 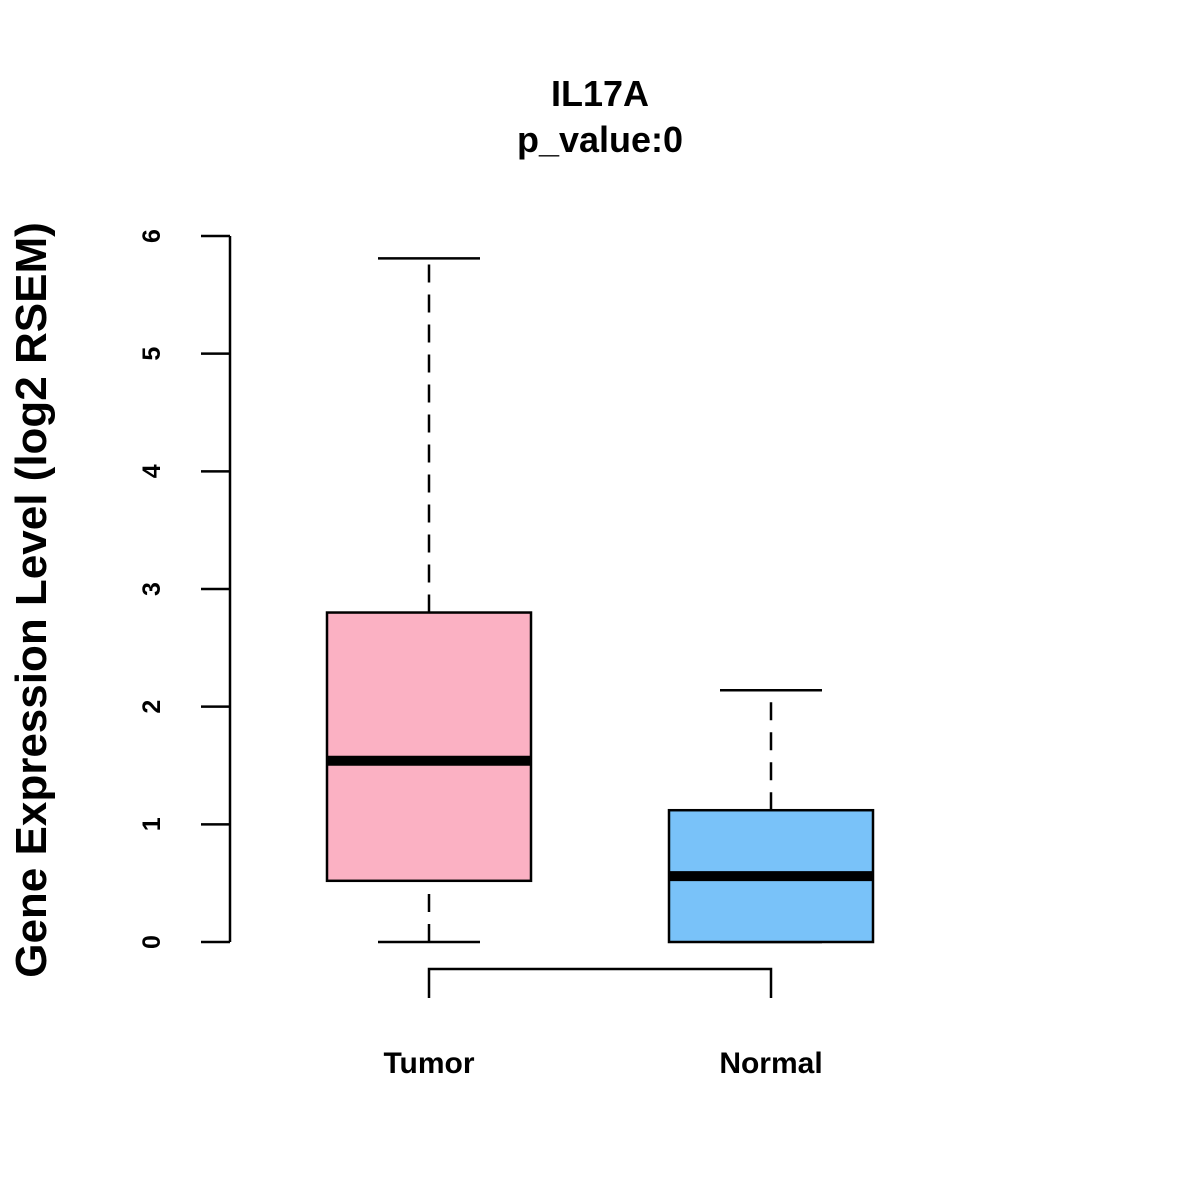 What do you see at coordinates (185, 589) in the screenshot?
I see `y-axis: 0 1 2 3 4 5 6` at bounding box center [185, 589].